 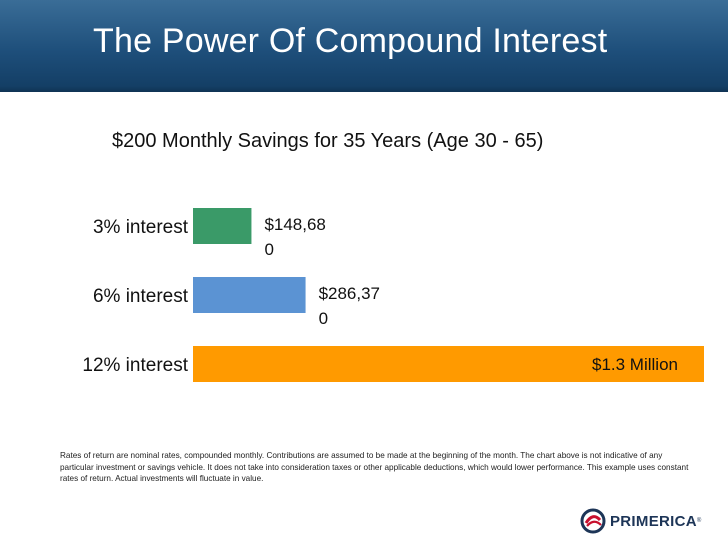 I want to click on logo-trademark: ®, so click(x=699, y=521).